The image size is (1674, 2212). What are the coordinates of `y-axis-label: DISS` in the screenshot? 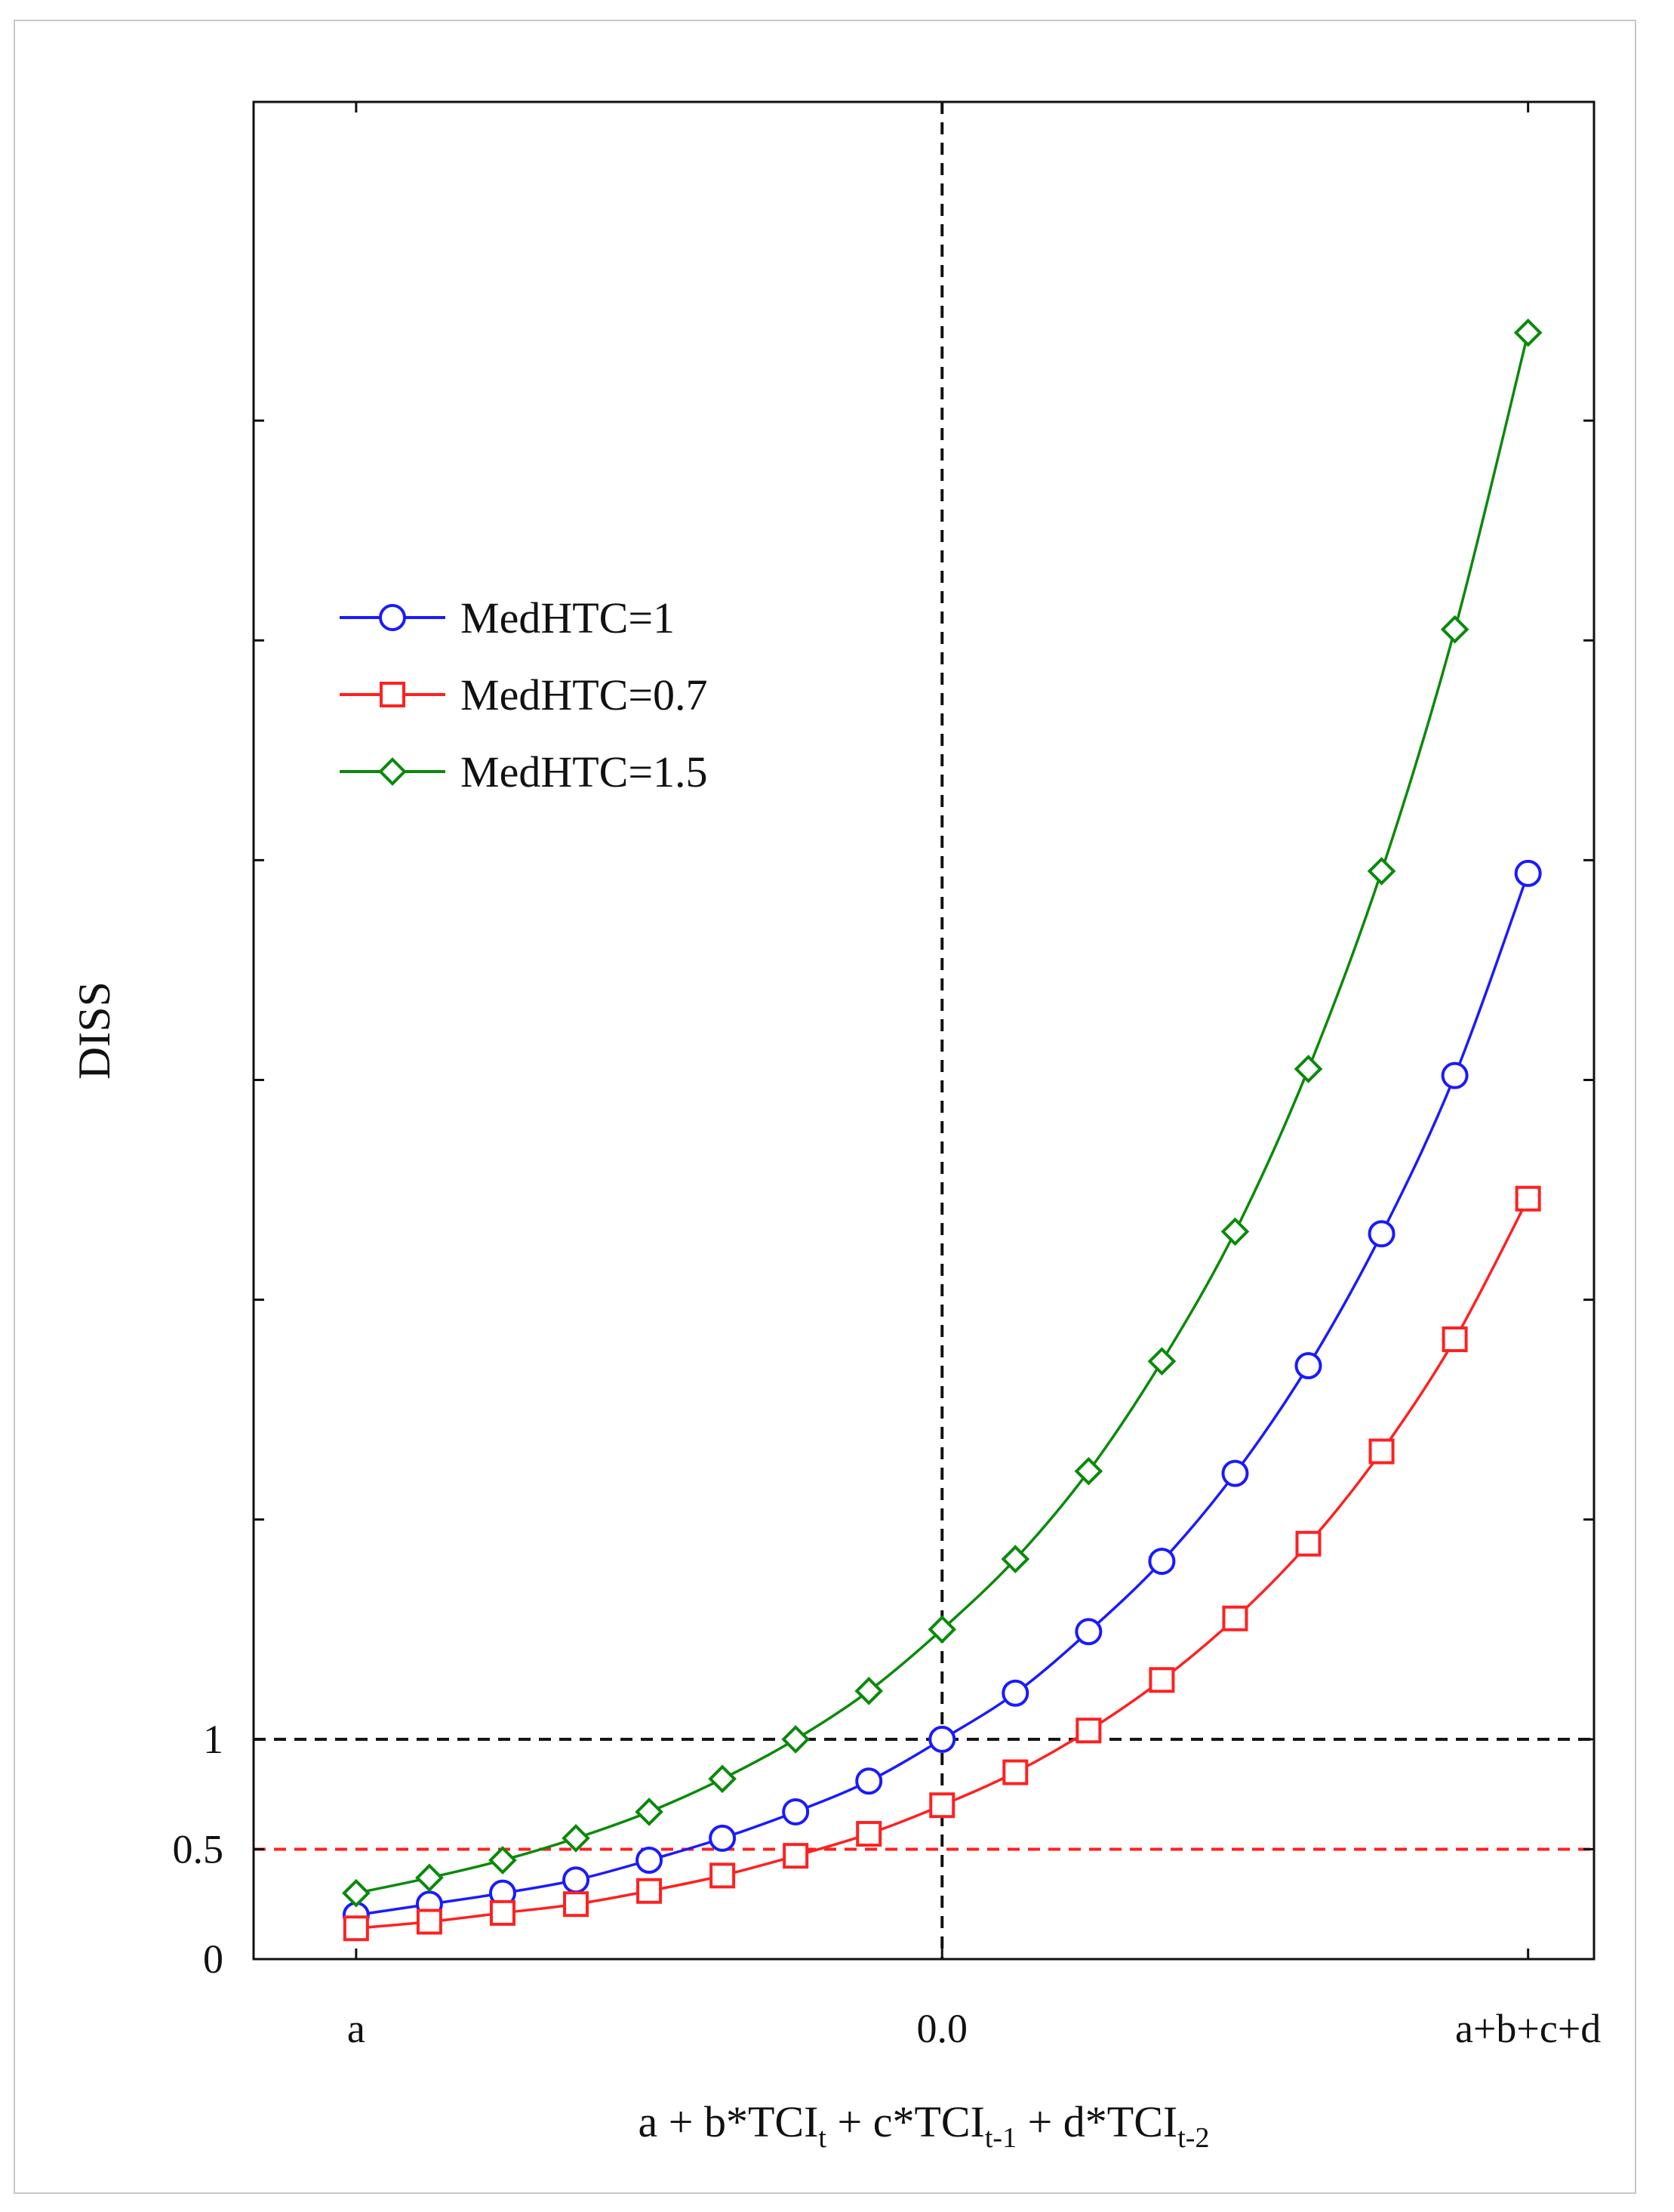 It's located at (94, 1030).